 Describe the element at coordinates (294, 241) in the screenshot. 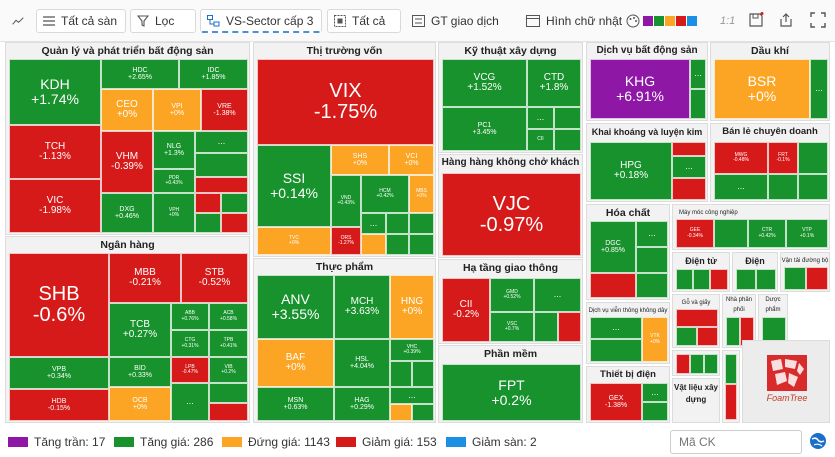

I see `stock-tile: TVC +0%` at that location.